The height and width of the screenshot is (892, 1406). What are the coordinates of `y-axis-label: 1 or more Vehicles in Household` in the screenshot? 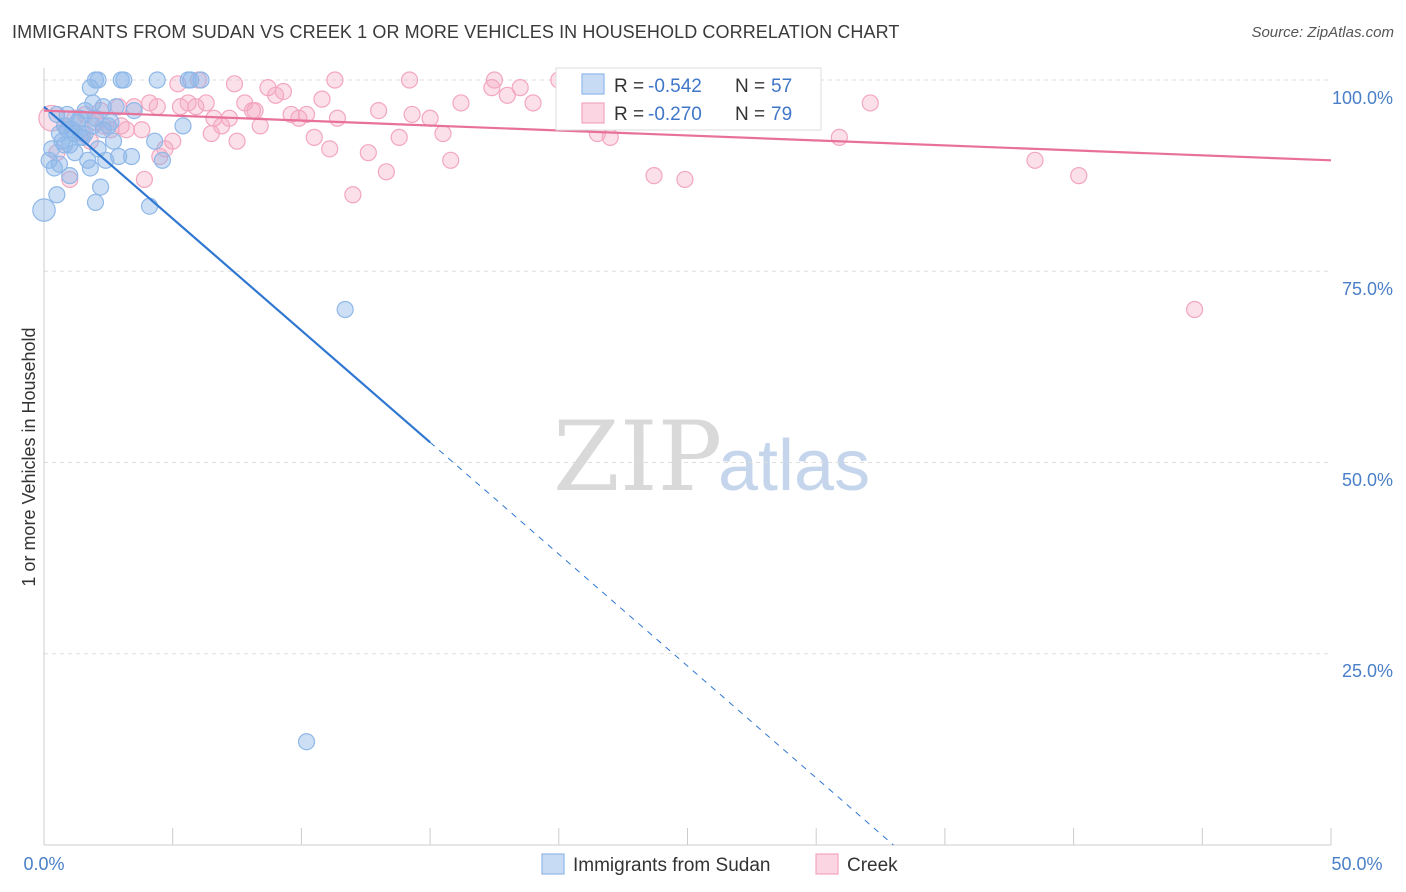 It's located at (29, 456).